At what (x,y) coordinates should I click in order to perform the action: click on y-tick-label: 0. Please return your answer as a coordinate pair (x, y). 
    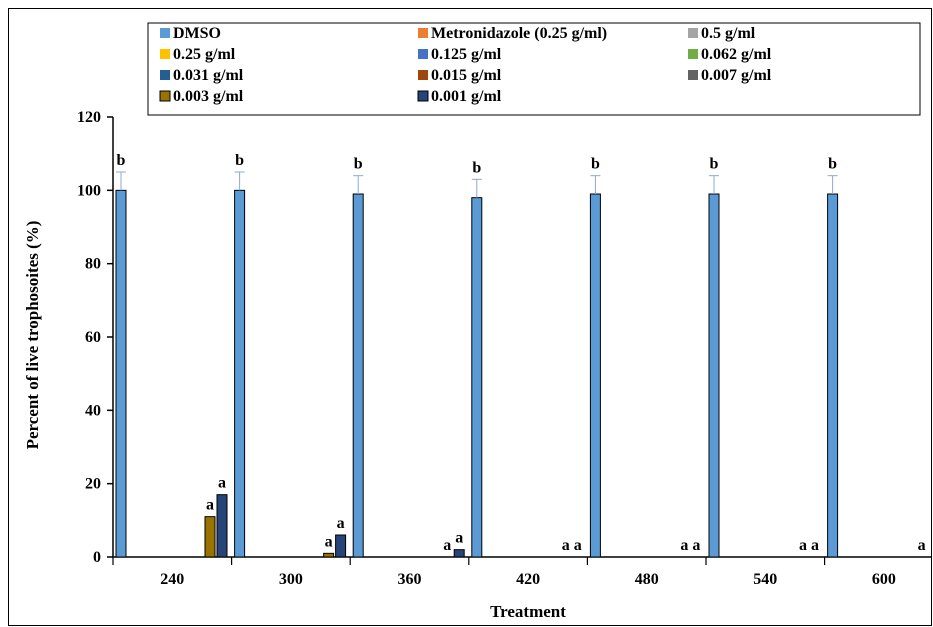
    Looking at the image, I should click on (97, 557).